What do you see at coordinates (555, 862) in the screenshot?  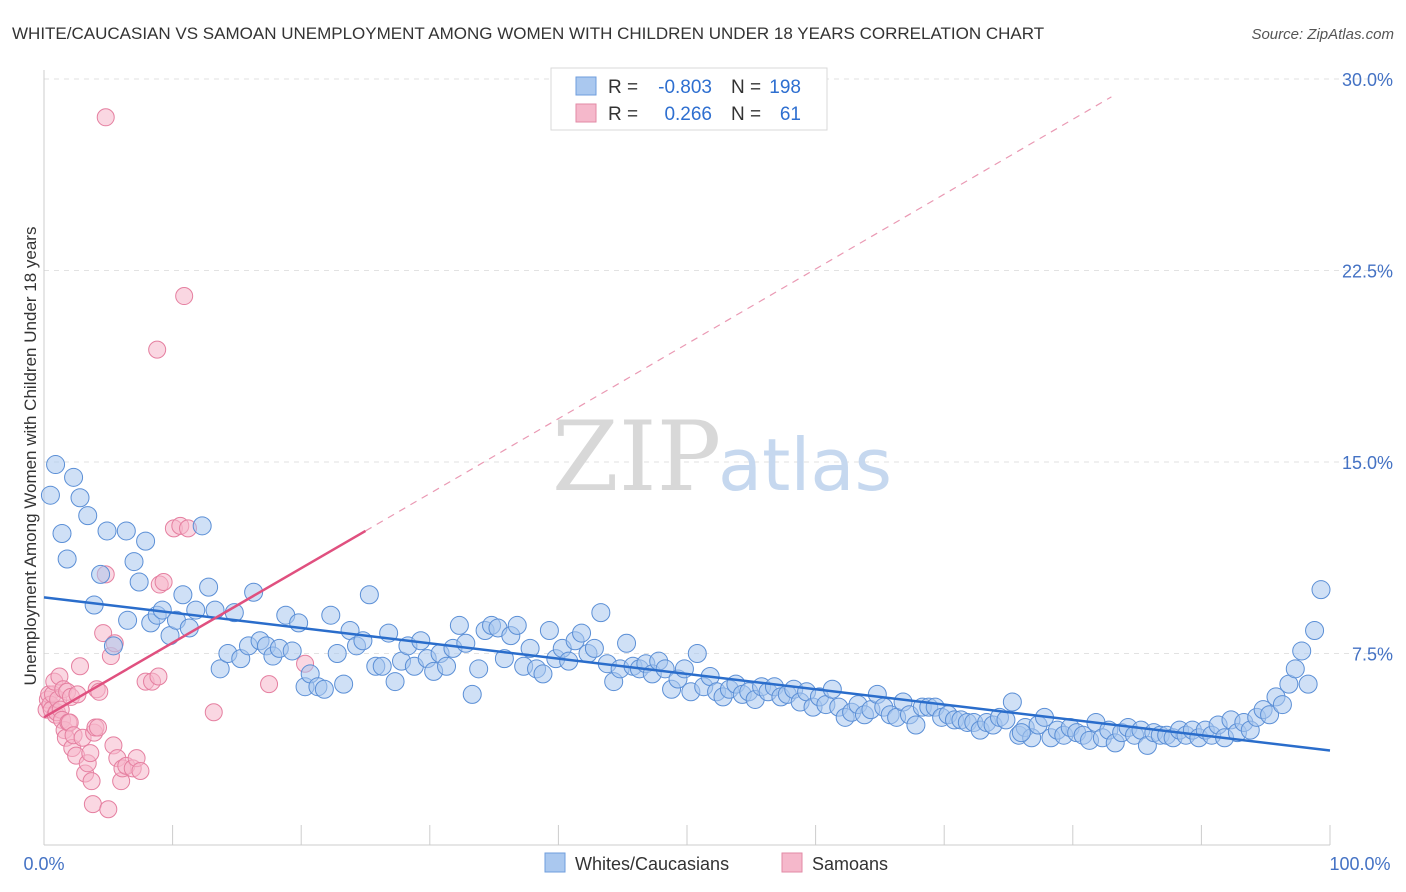 I see `series-legend-swatch-whites` at bounding box center [555, 862].